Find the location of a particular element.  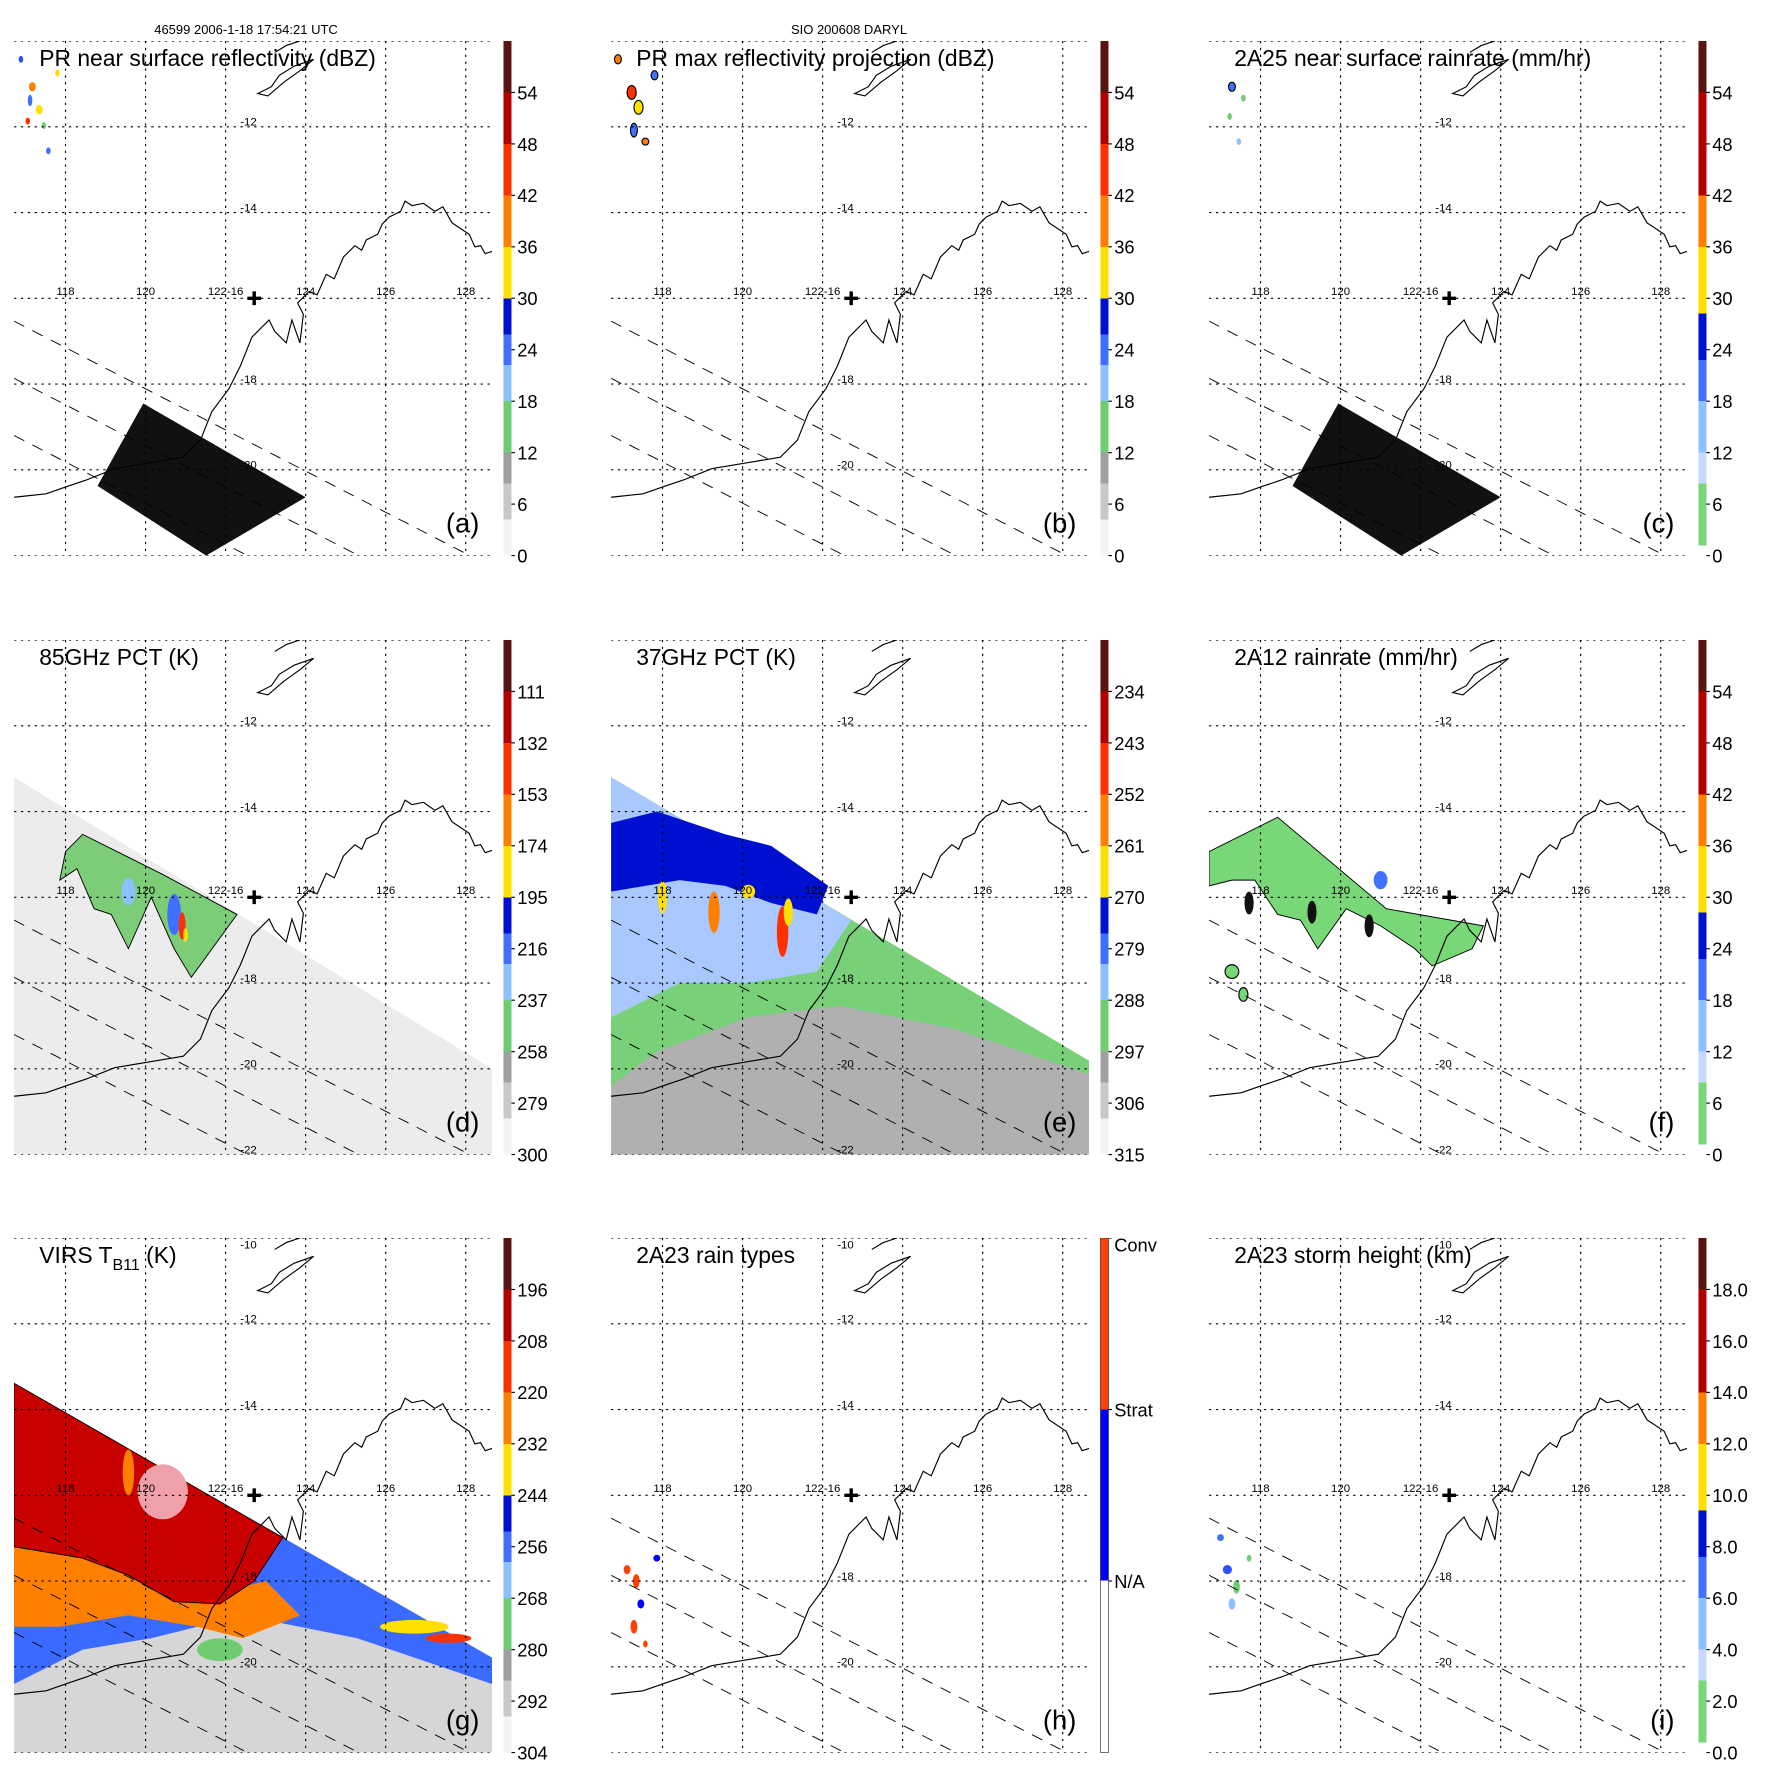

colorbar-label: 10.0 is located at coordinates (1730, 1495).